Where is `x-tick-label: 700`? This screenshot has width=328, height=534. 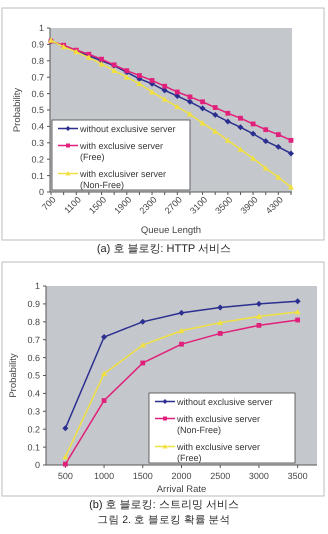 x-tick-label: 700 is located at coordinates (49, 203).